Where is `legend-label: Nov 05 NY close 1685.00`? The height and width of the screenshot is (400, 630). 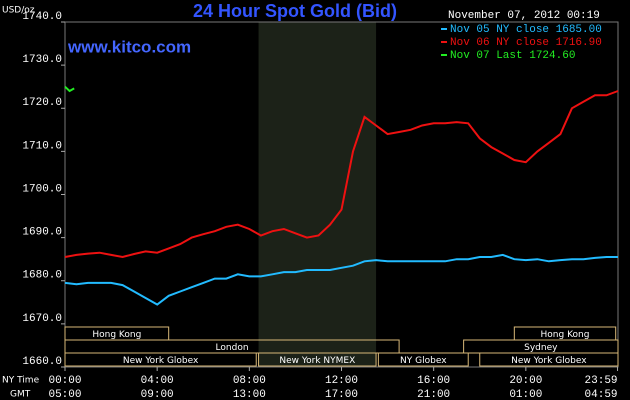 legend-label: Nov 05 NY close 1685.00 is located at coordinates (526, 30).